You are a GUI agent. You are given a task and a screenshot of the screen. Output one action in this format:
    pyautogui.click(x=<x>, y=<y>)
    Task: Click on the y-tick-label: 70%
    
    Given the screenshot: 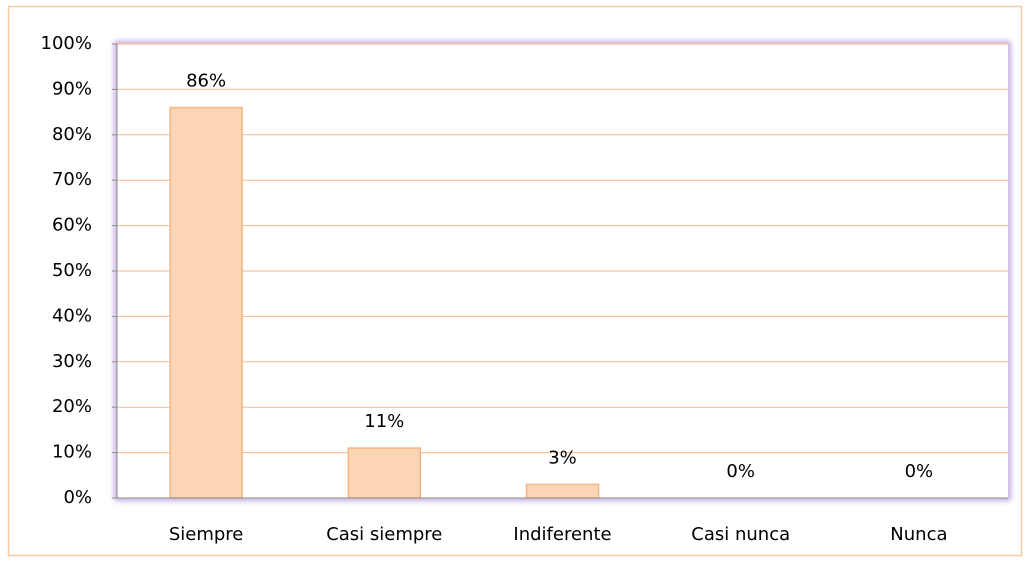 What is the action you would take?
    pyautogui.click(x=72, y=179)
    